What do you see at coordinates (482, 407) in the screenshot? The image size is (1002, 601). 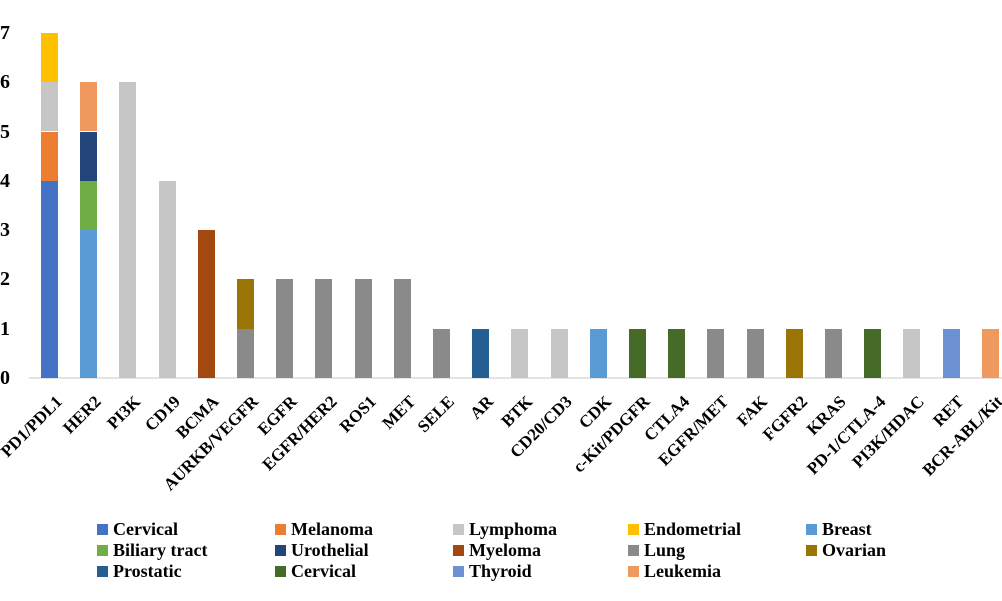 I see `x-axis-label: AR` at bounding box center [482, 407].